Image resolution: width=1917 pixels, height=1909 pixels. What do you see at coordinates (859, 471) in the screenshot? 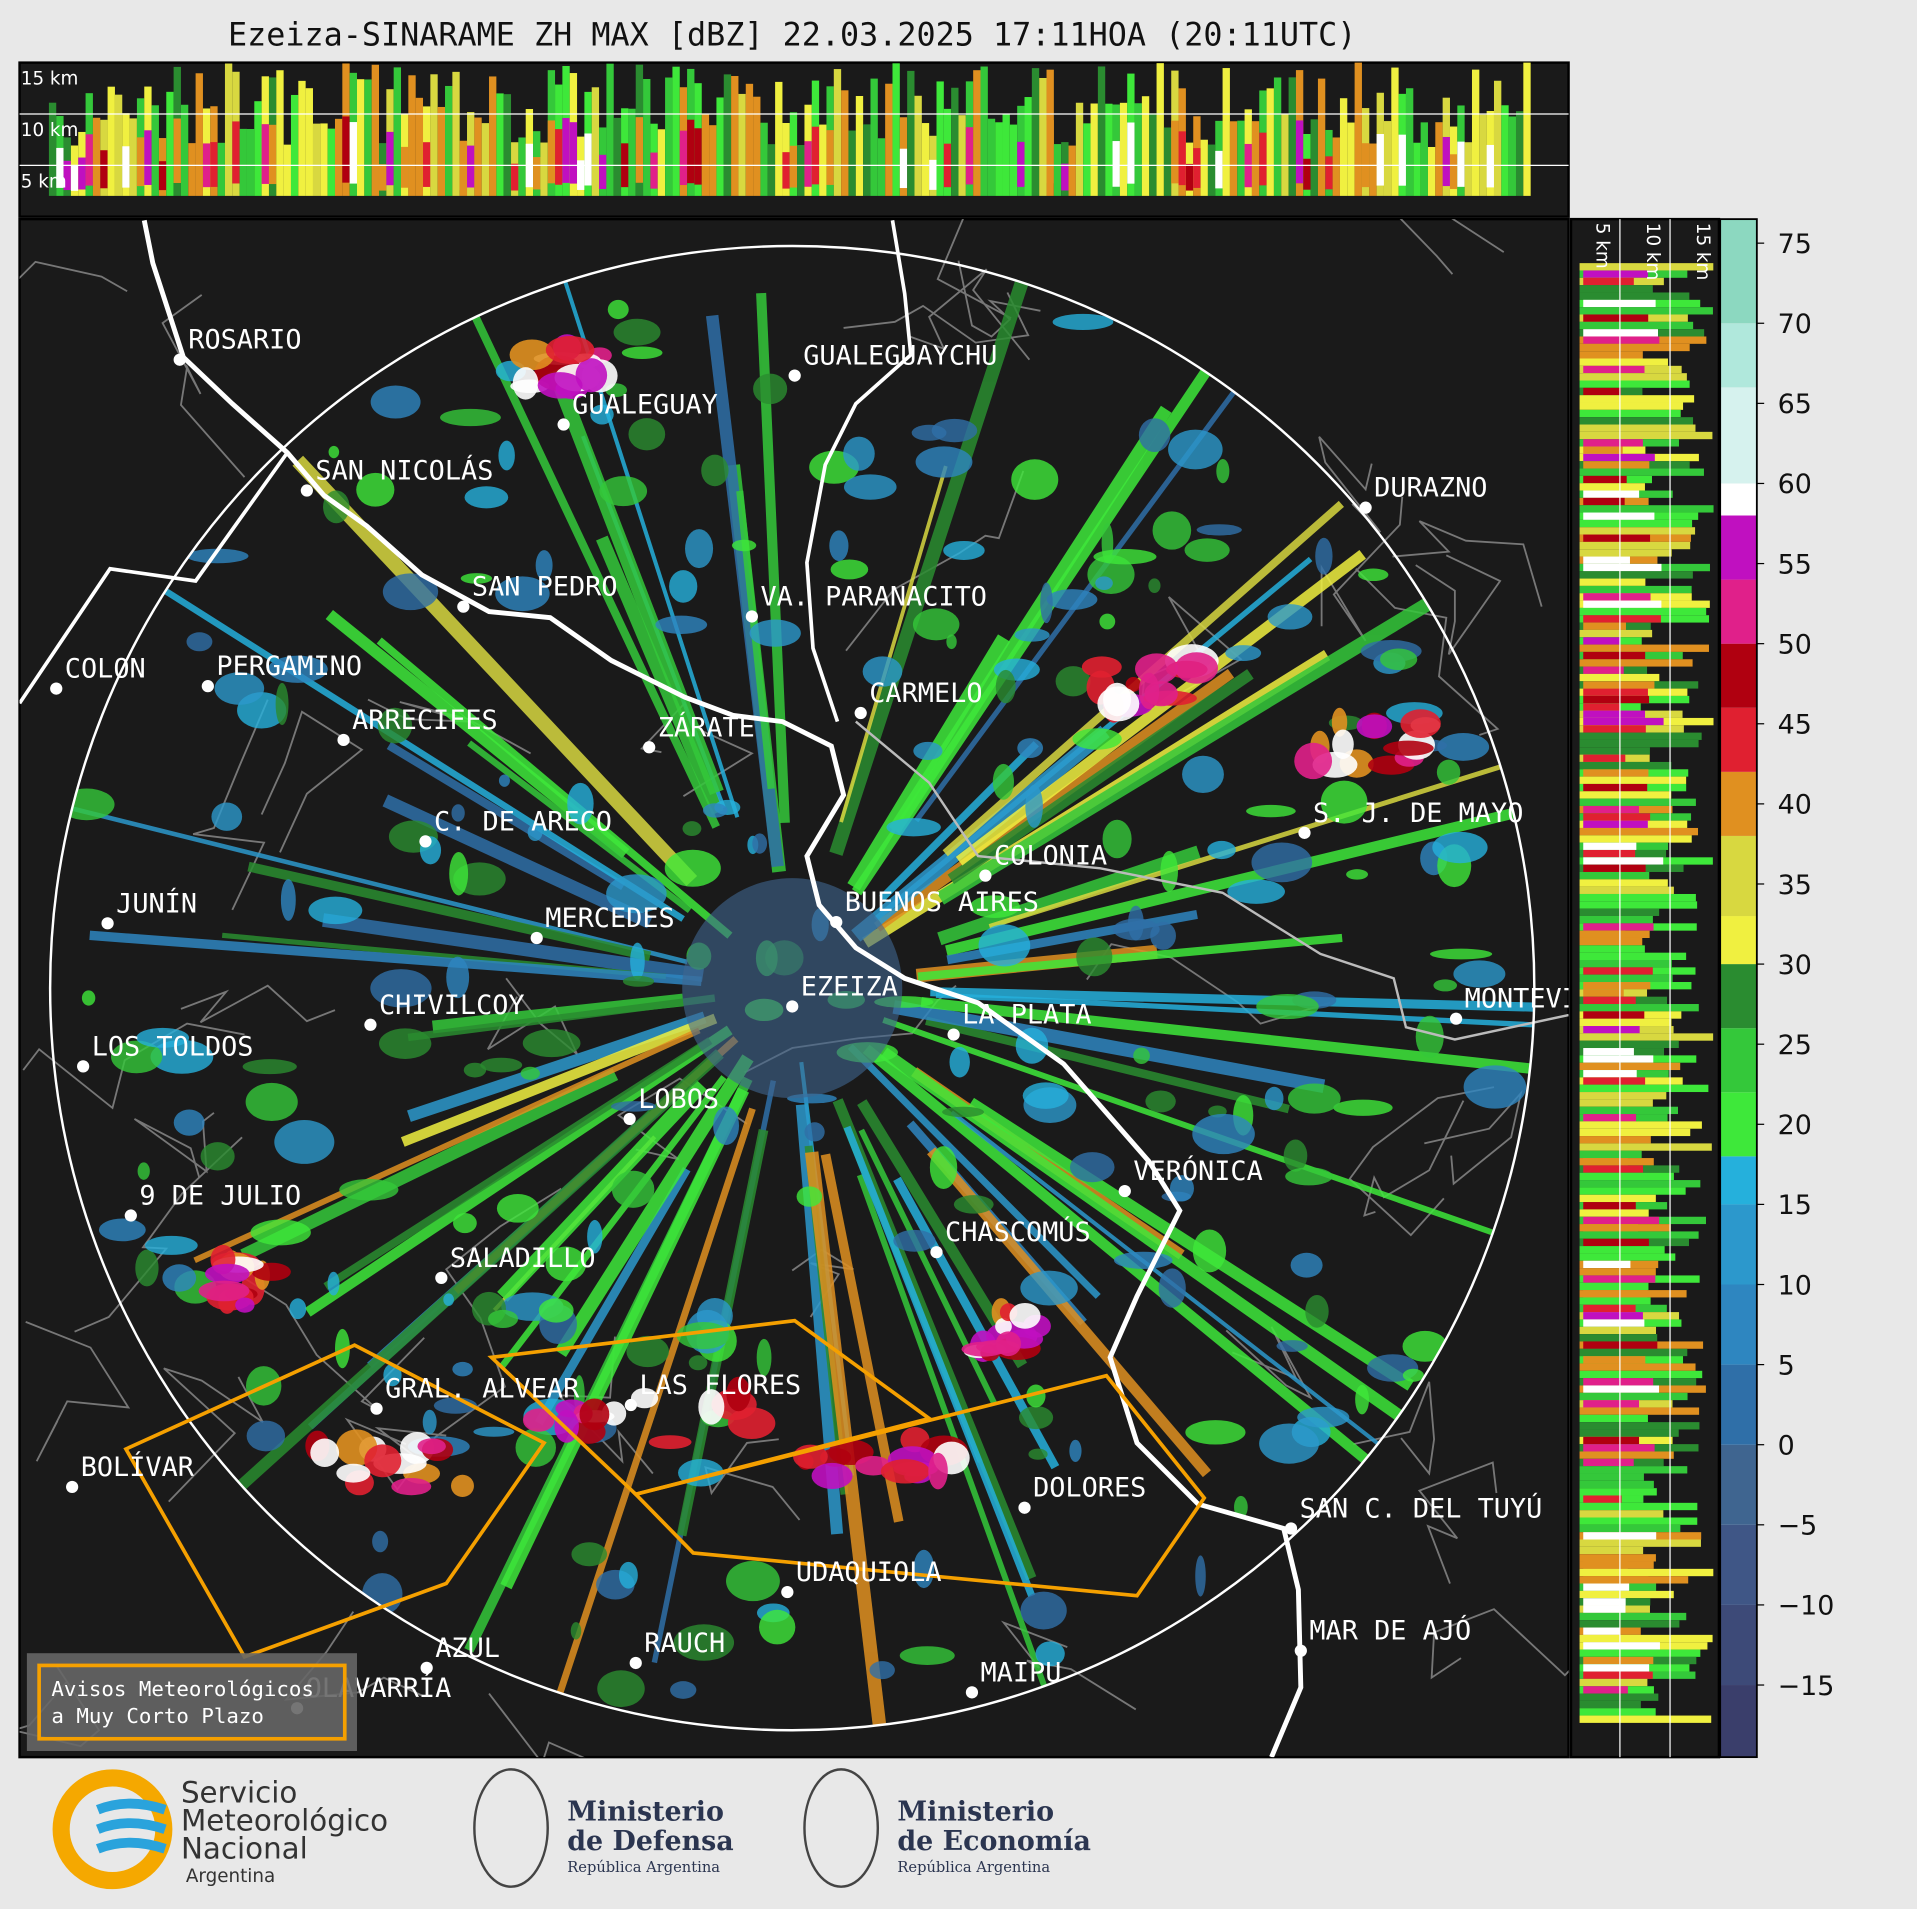
I see `river` at bounding box center [859, 471].